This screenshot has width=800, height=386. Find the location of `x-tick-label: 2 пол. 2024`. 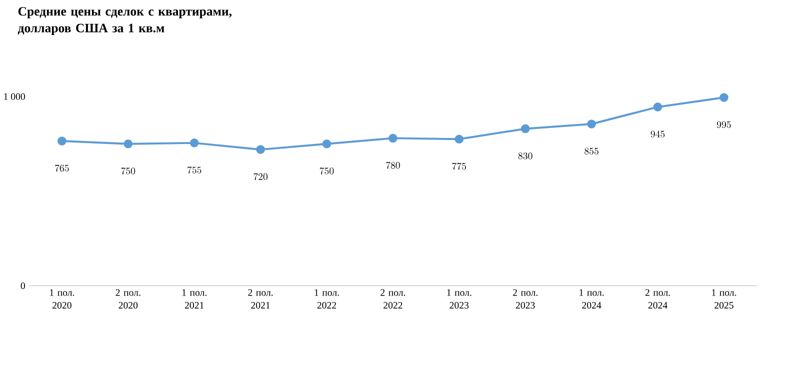

x-tick-label: 2 пол. 2024 is located at coordinates (657, 298).